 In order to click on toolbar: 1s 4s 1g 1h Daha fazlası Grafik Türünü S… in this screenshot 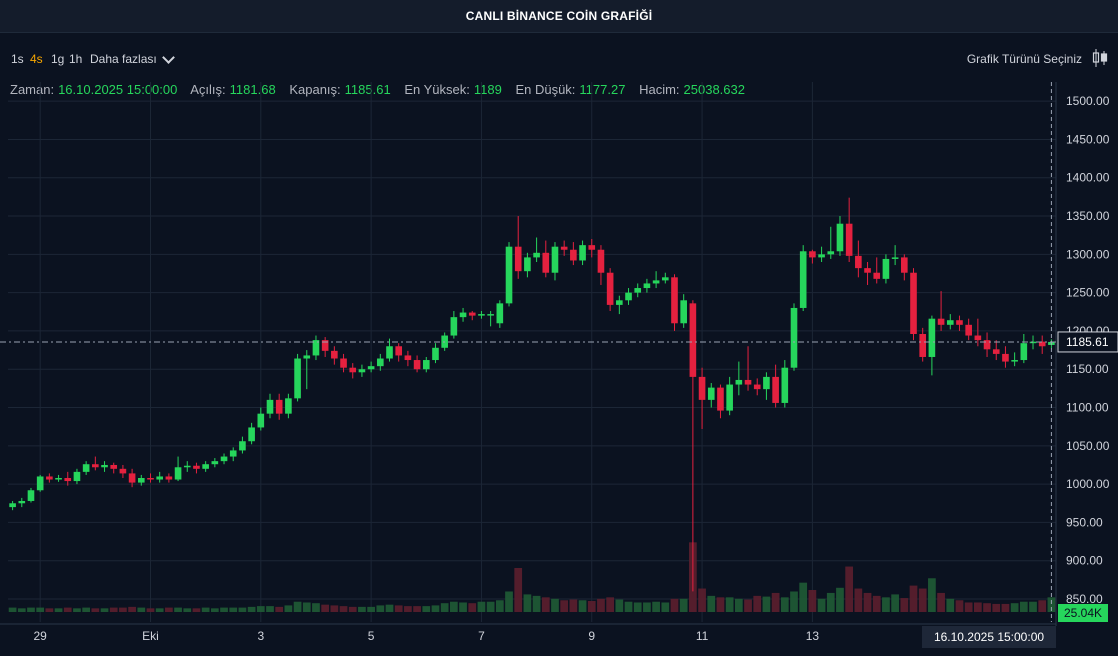, I will do `click(559, 58)`.